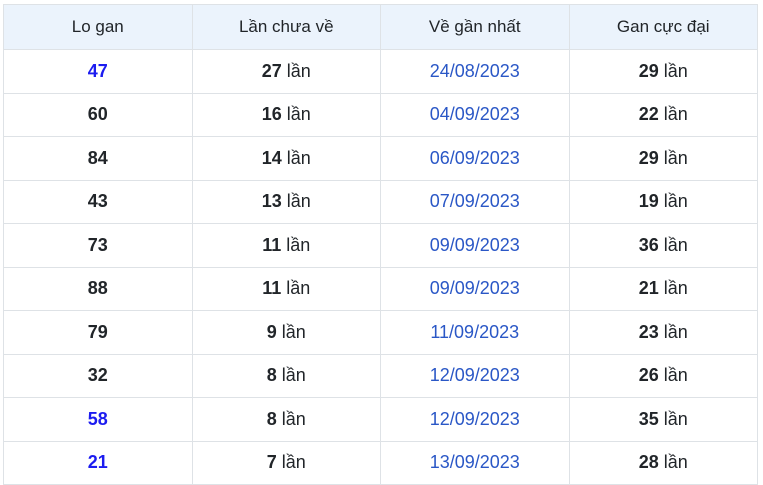 This screenshot has height=485, width=763. What do you see at coordinates (648, 462) in the screenshot?
I see `max-gap-count: 28` at bounding box center [648, 462].